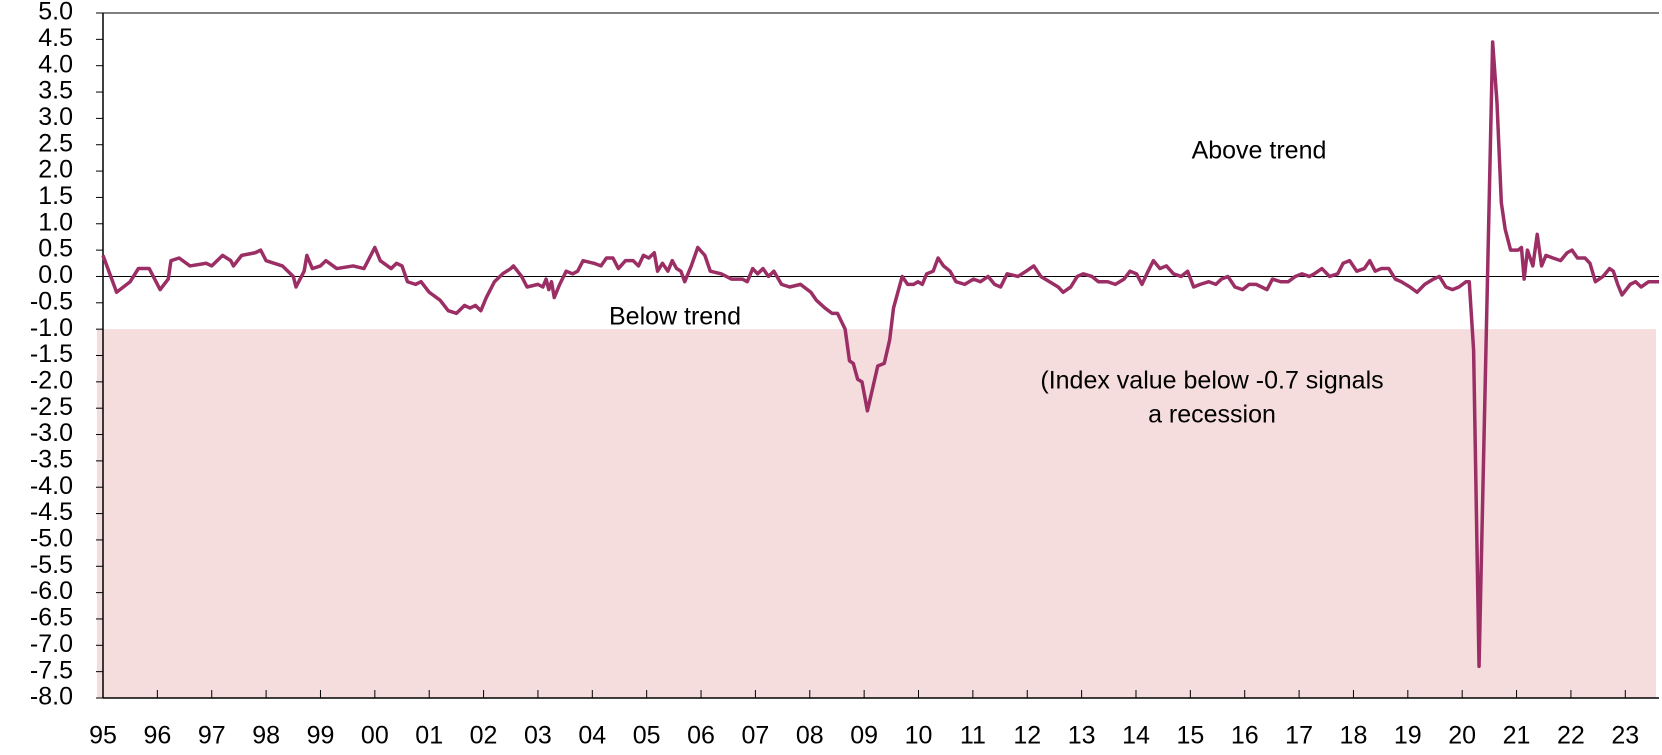  Describe the element at coordinates (51, 486) in the screenshot. I see `y-tick-label: -4.0` at that location.